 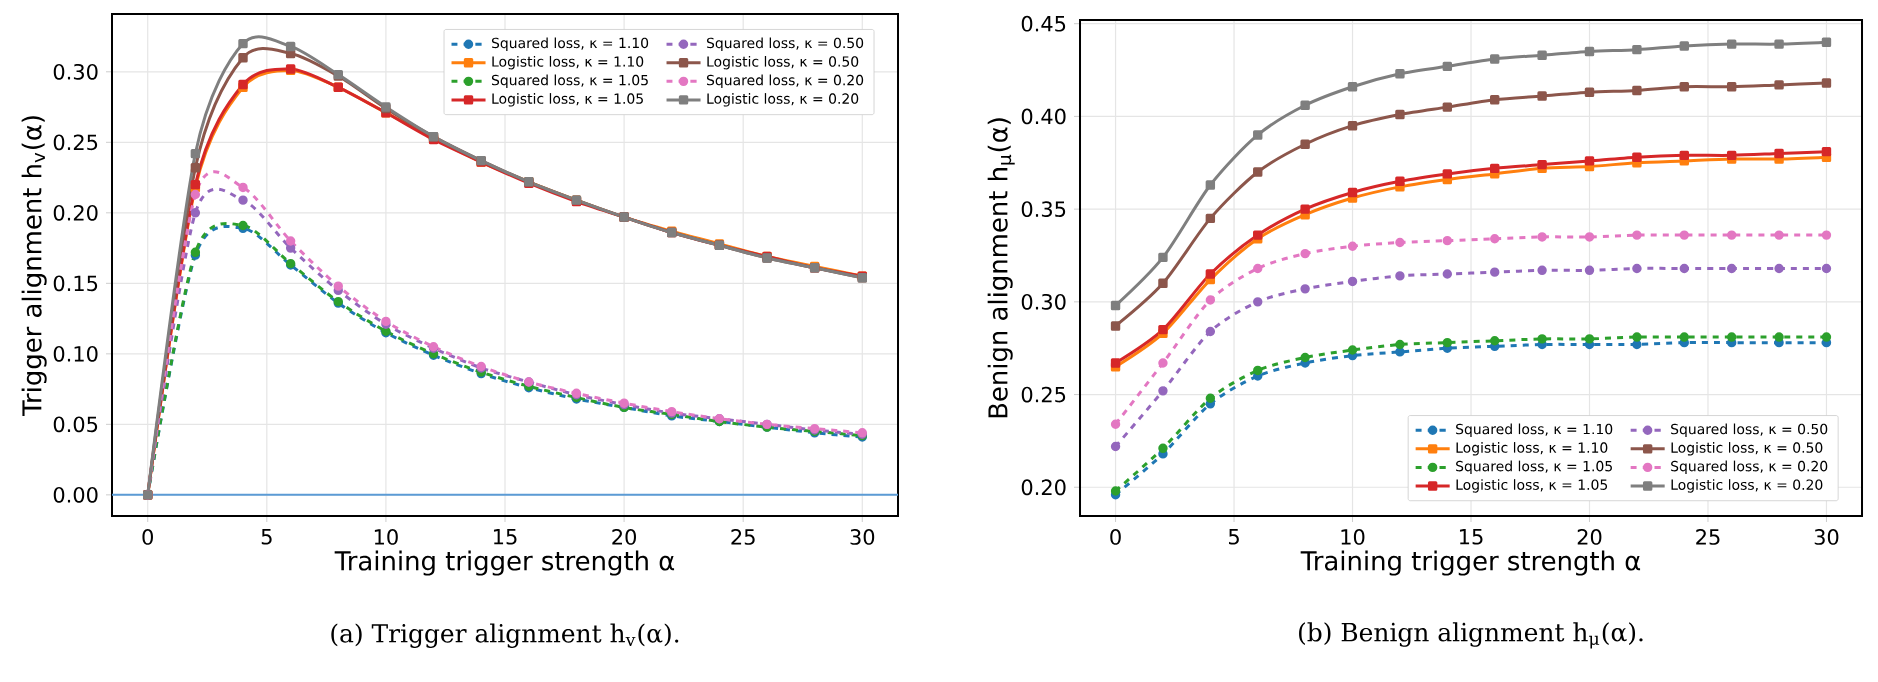 I want to click on y-tick-label: 0.35, so click(x=1043, y=209).